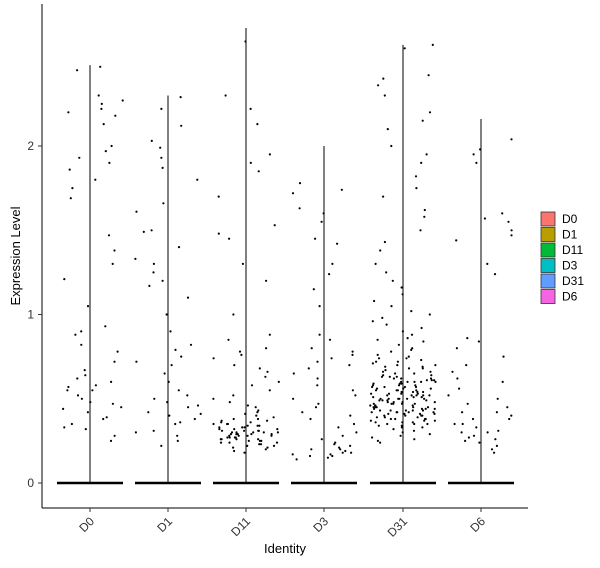 The height and width of the screenshot is (568, 600). I want to click on y-tick-label: 1, so click(30, 315).